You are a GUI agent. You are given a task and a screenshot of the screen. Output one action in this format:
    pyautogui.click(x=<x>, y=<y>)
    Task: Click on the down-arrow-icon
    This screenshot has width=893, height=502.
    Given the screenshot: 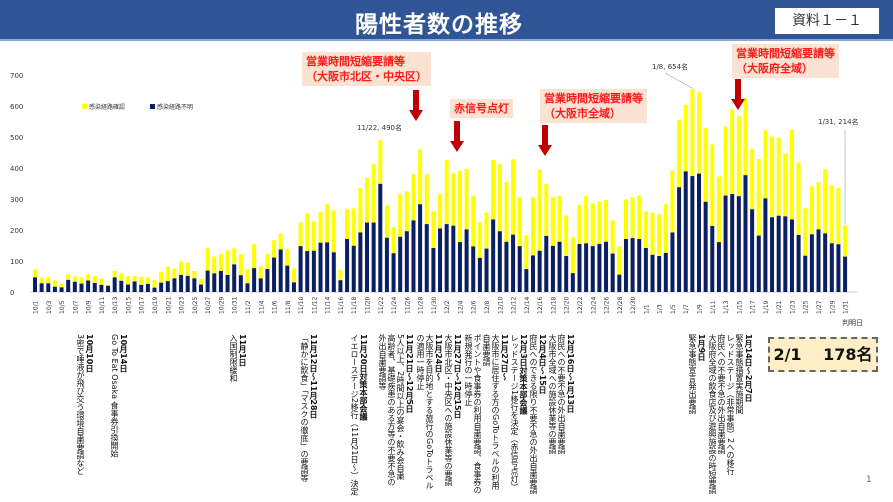 What is the action you would take?
    pyautogui.click(x=457, y=137)
    